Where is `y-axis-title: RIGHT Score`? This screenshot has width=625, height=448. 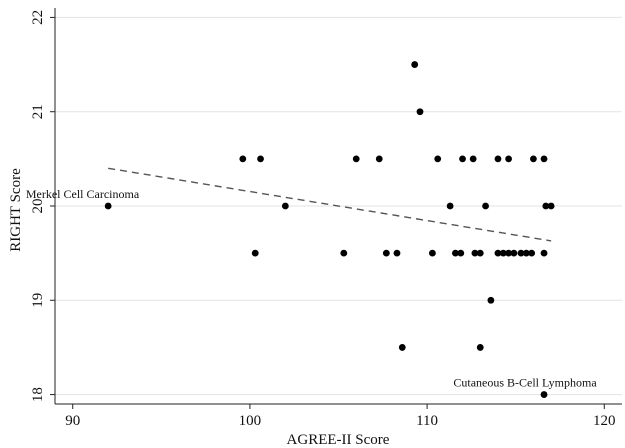
y-axis-title: RIGHT Score is located at coordinates (16, 210).